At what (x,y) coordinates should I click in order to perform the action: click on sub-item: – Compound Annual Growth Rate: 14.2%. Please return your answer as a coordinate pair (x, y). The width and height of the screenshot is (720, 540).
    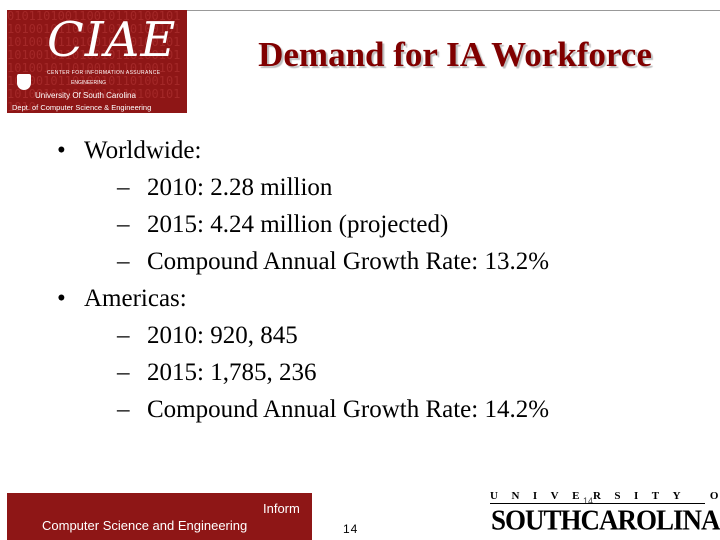
    Looking at the image, I should click on (377, 409).